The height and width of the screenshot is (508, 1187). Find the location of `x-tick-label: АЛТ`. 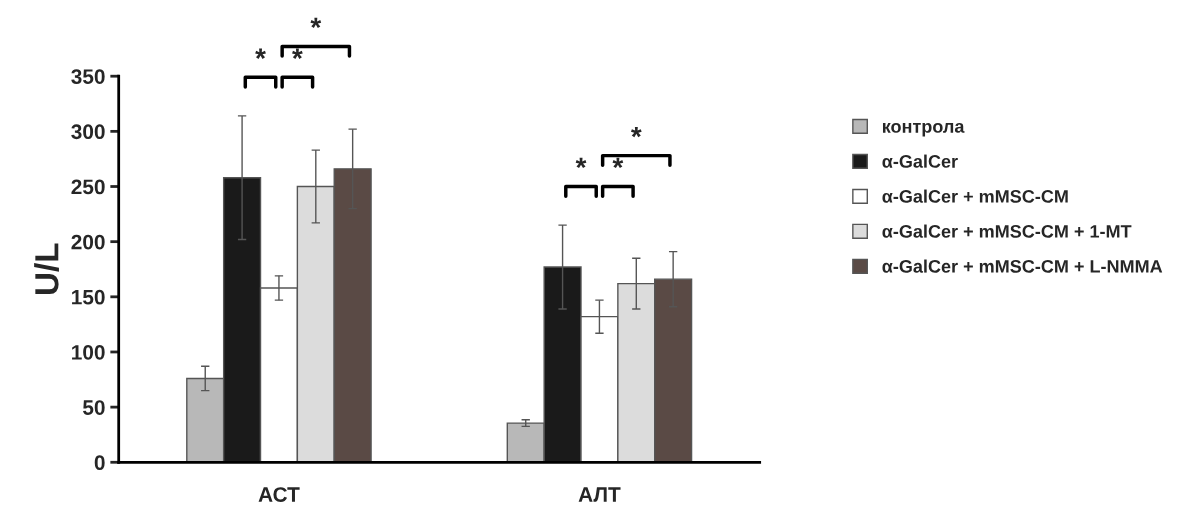

x-tick-label: АЛТ is located at coordinates (599, 494).